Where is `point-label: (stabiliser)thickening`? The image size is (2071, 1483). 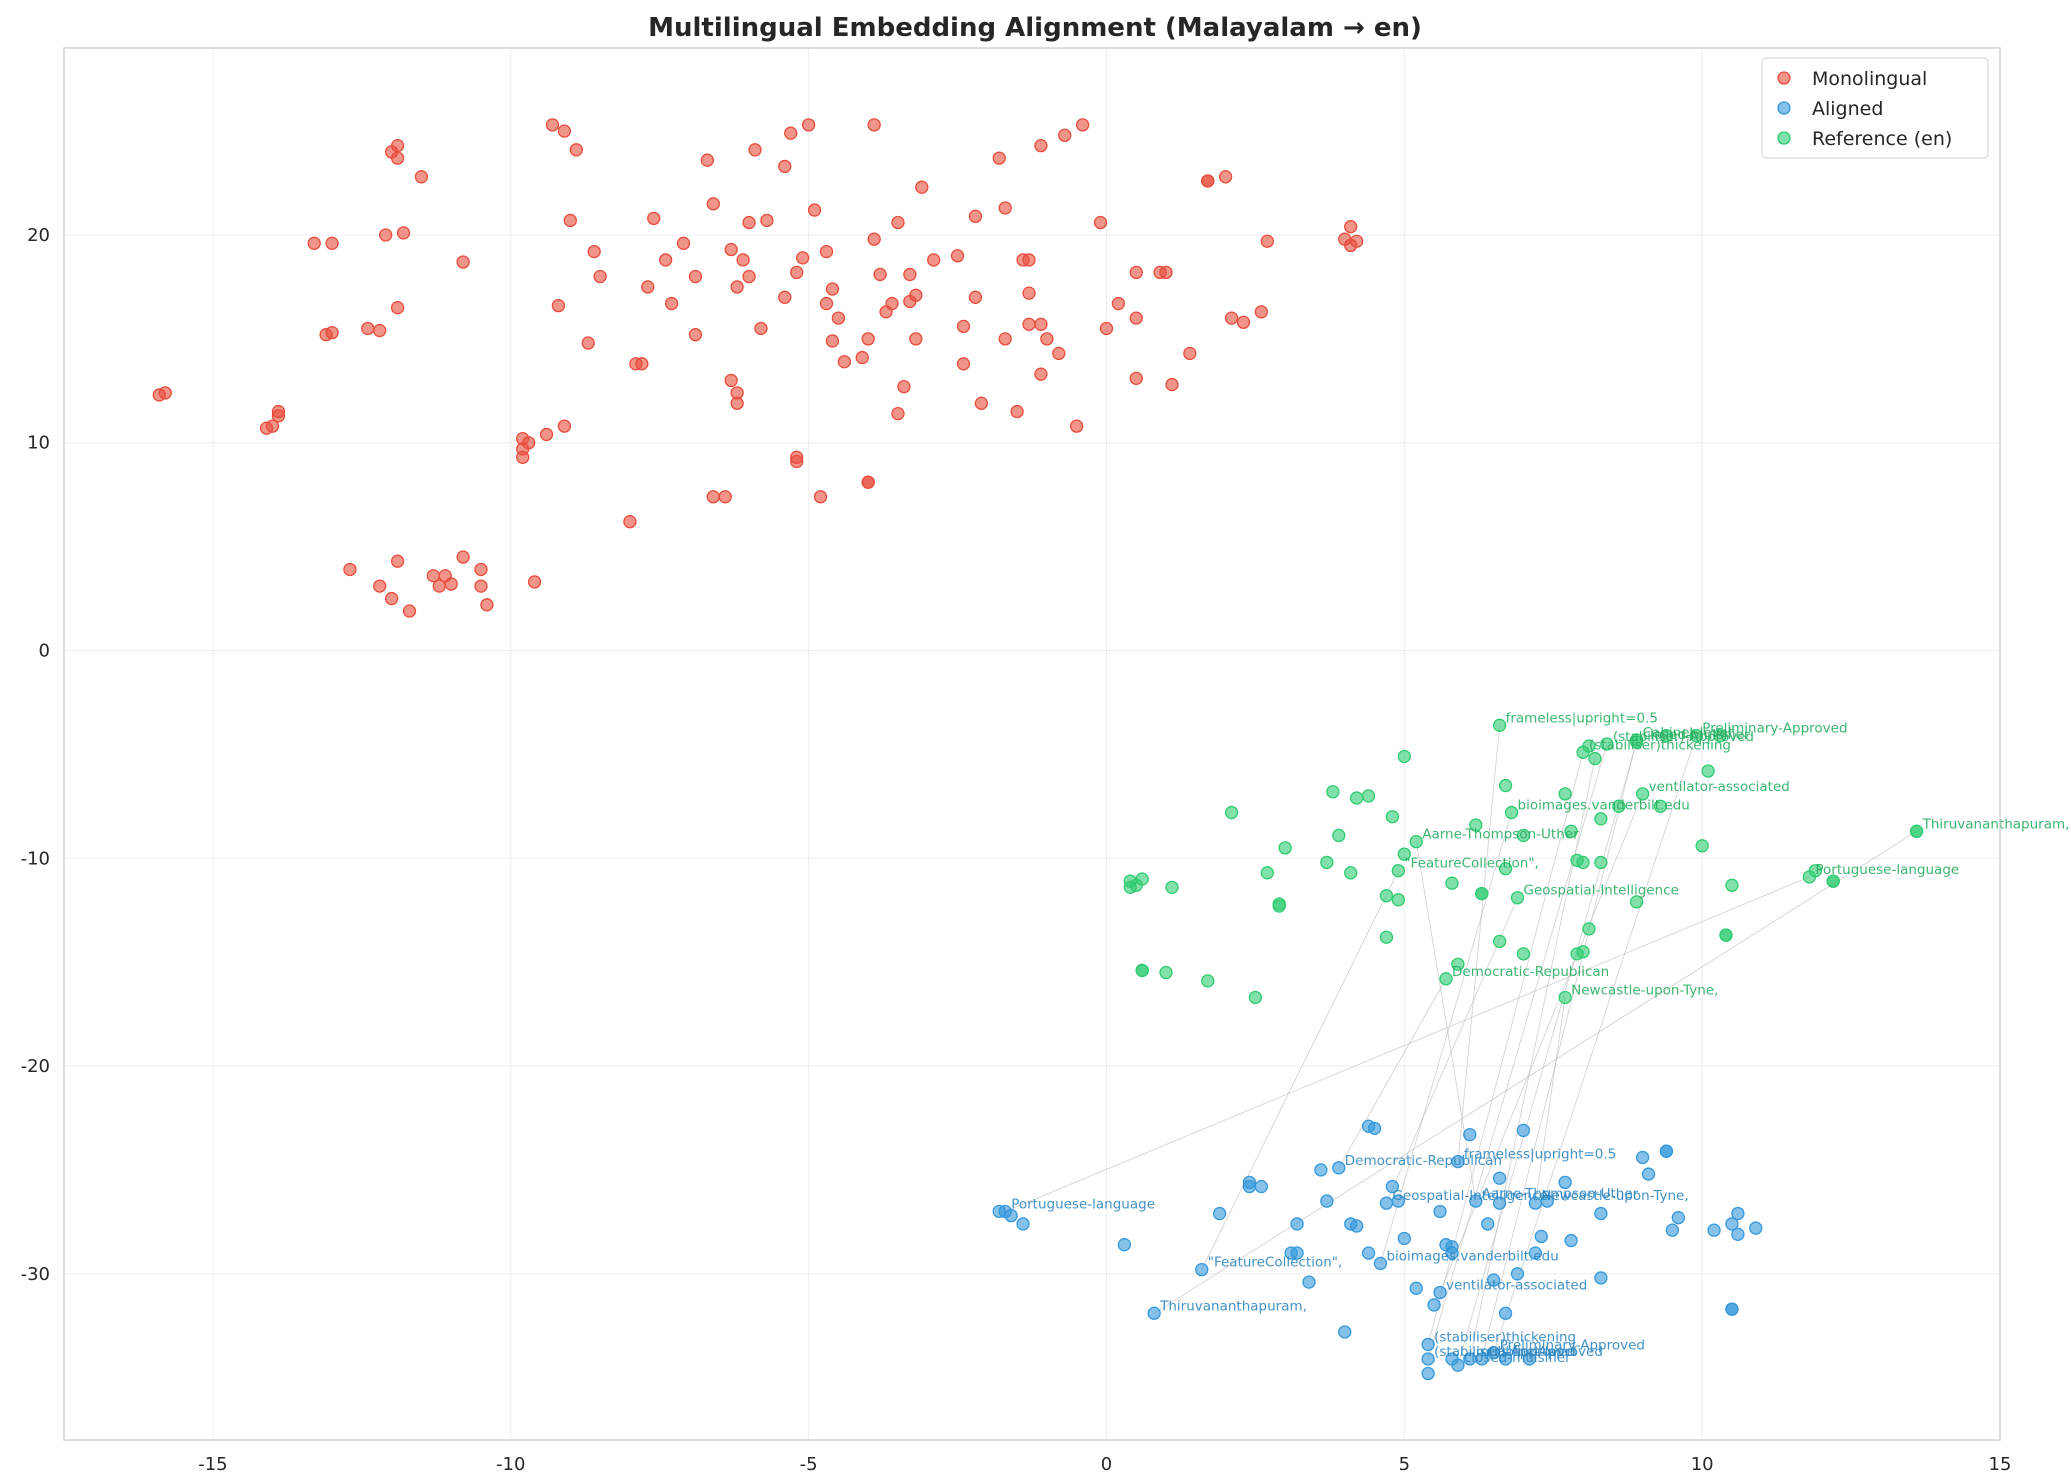 point-label: (stabiliser)thickening is located at coordinates (1660, 745).